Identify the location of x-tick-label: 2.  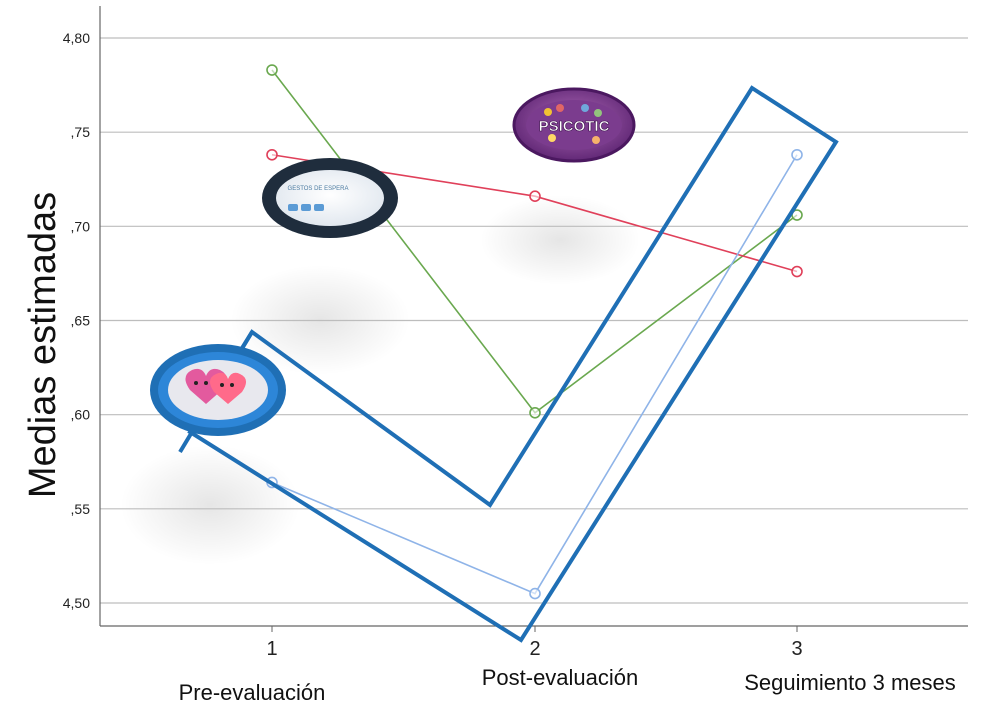
(534, 649).